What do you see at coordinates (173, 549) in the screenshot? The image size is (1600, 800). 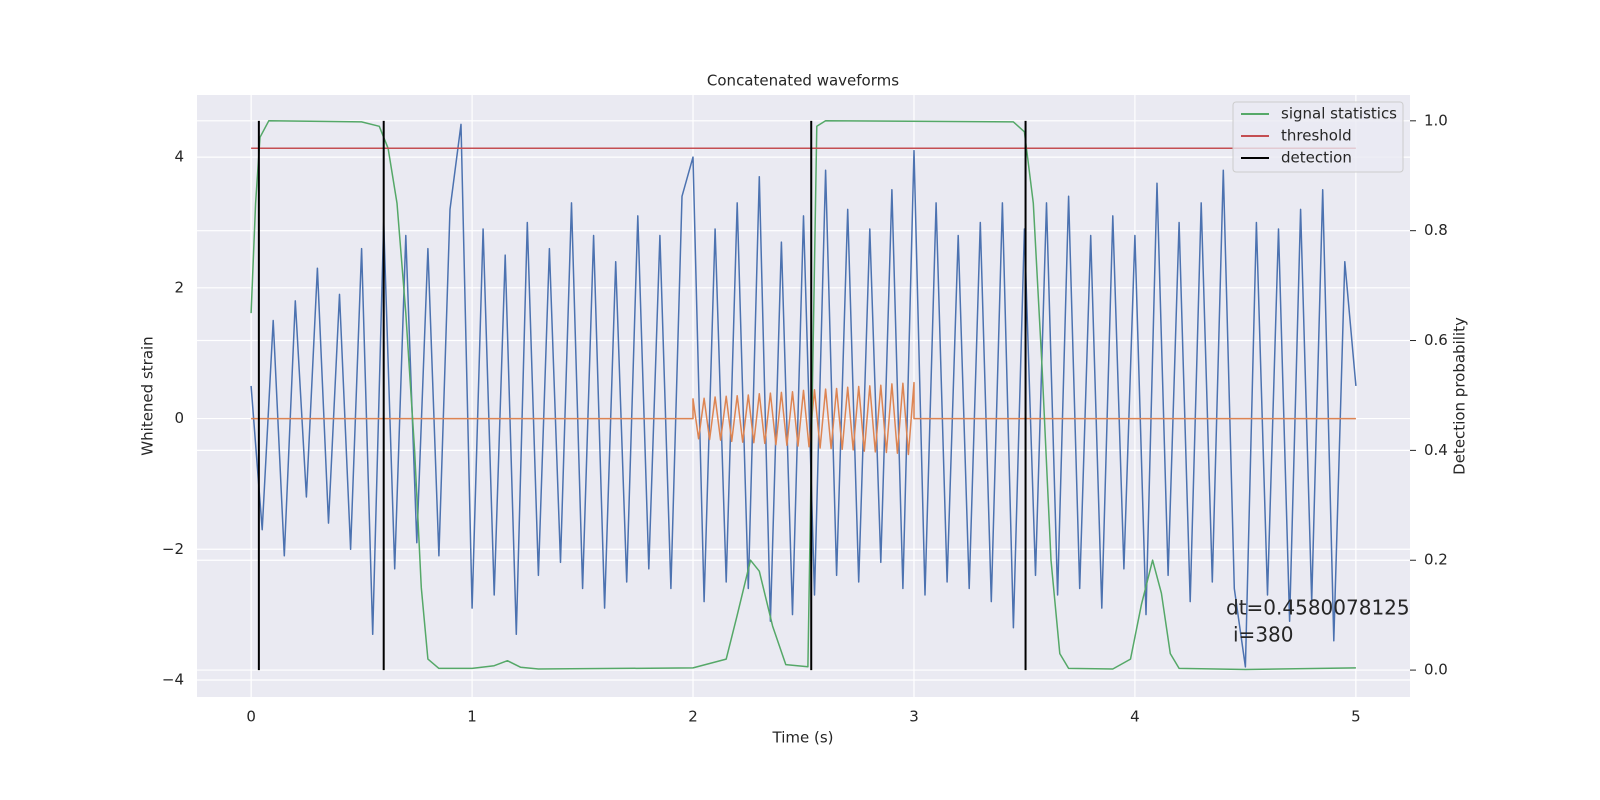 I see `y-tick-label: −2` at bounding box center [173, 549].